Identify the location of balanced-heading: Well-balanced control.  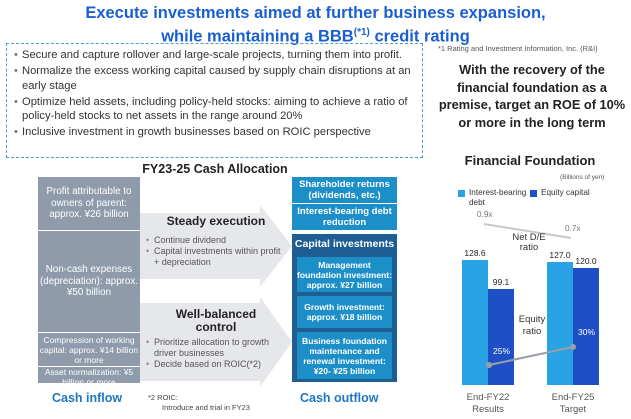
(216, 320).